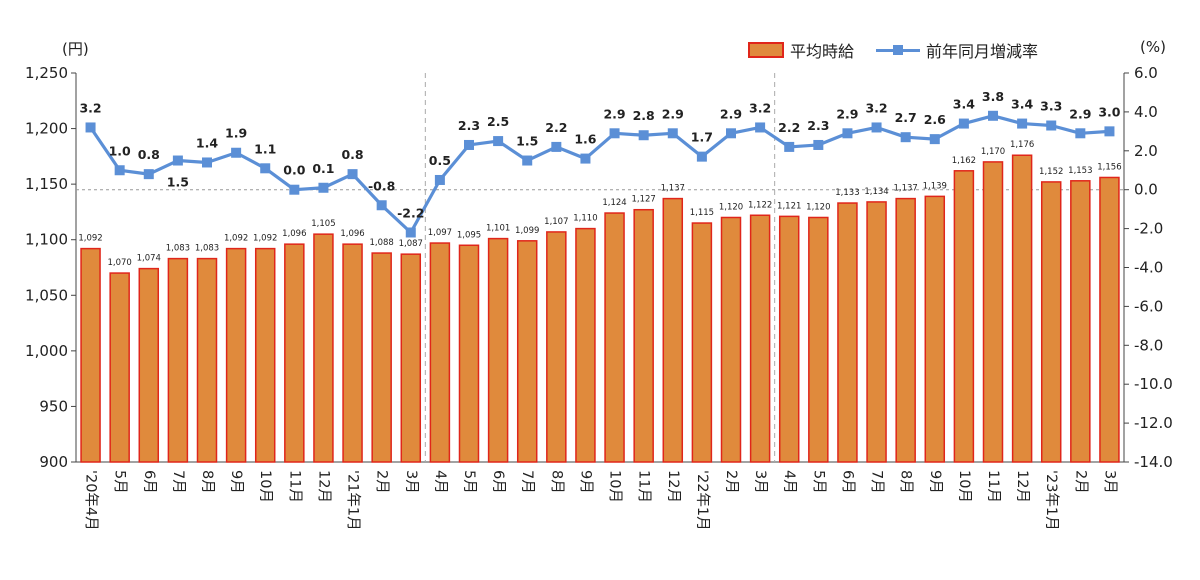 The image size is (1200, 580). Describe the element at coordinates (440, 160) in the screenshot. I see `line-data-label: 0.5` at that location.